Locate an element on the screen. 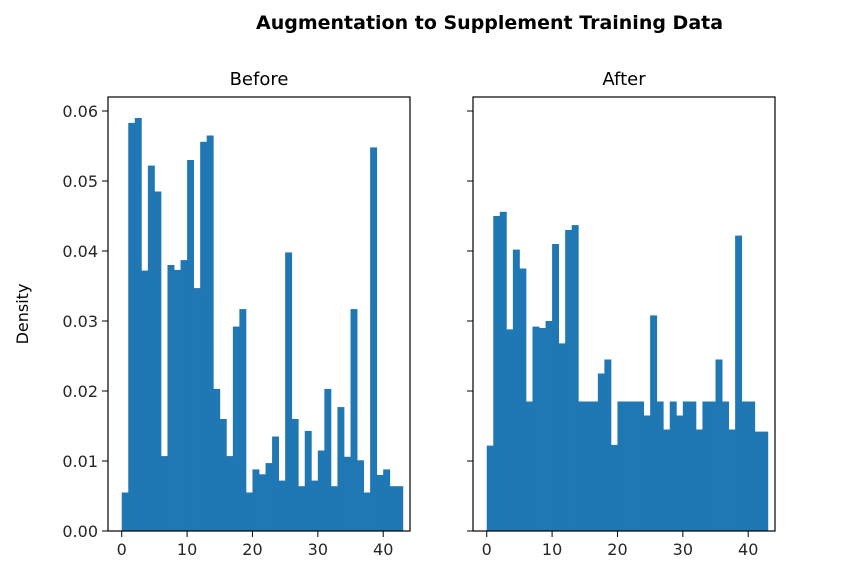  y-tick-label: 0.00 is located at coordinates (80, 531).